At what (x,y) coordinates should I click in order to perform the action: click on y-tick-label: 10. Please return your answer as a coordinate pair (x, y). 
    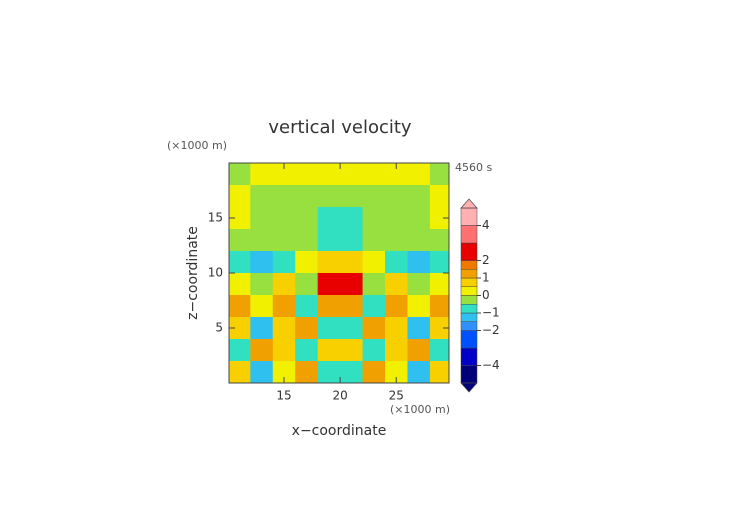
    Looking at the image, I should click on (215, 273).